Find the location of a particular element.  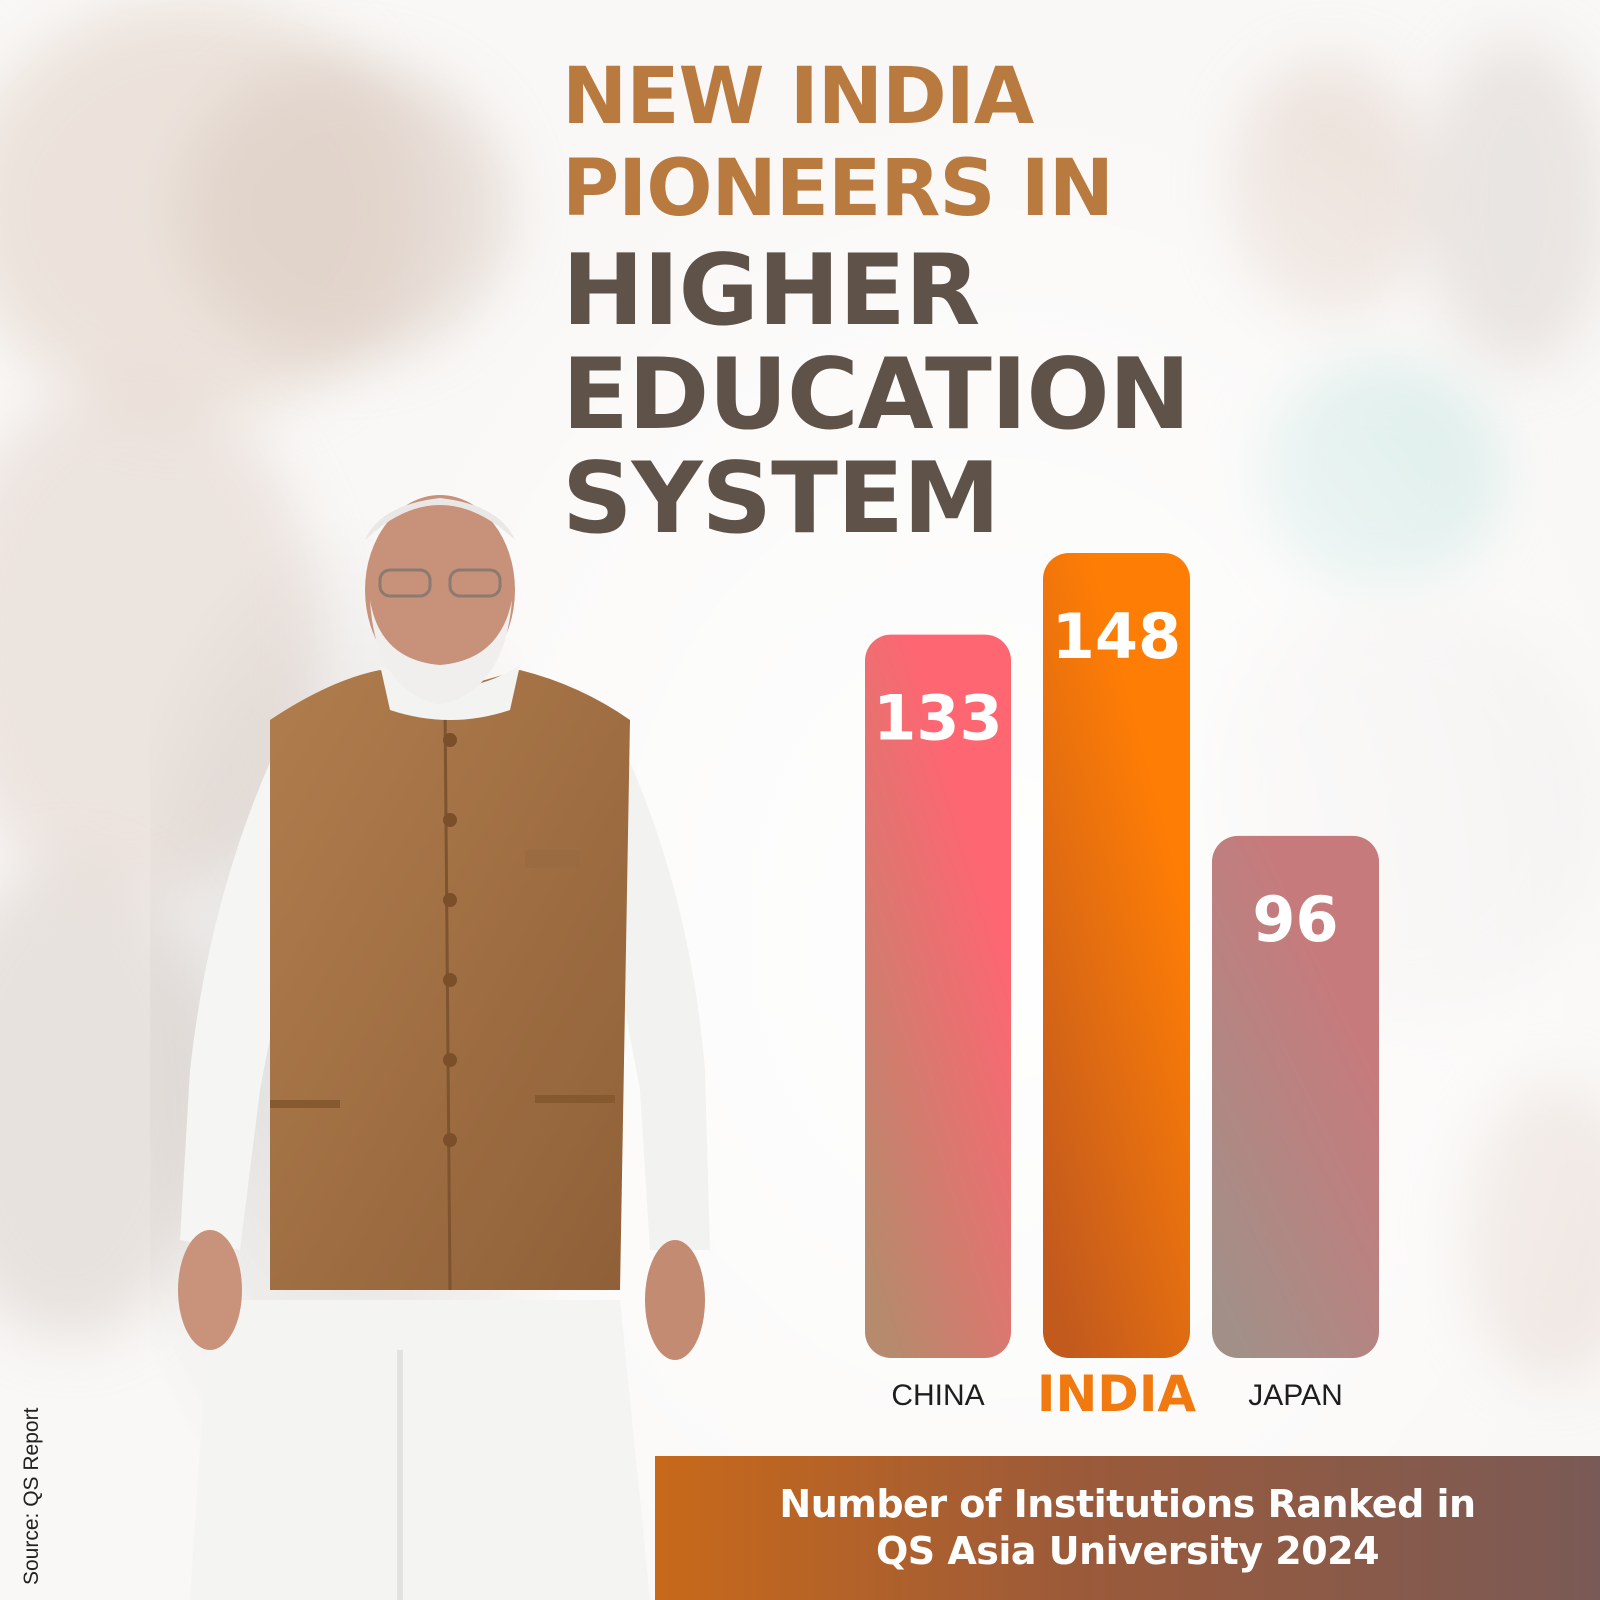

headline-line-4: EDUCATION is located at coordinates (876, 395).